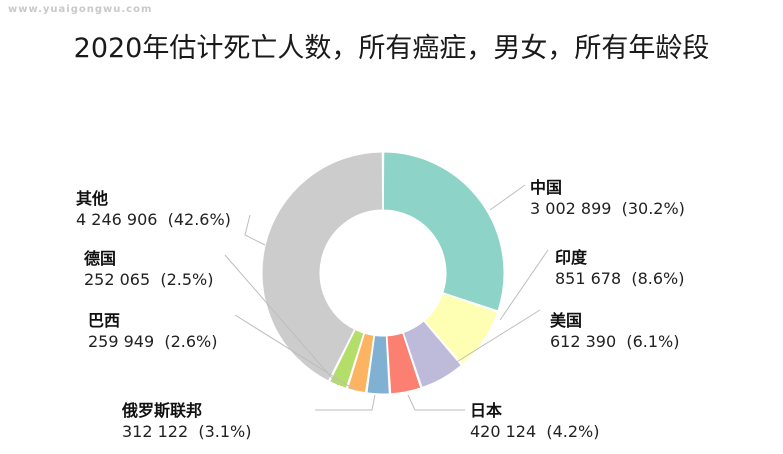 Image resolution: width=783 pixels, height=454 pixels. What do you see at coordinates (534, 431) in the screenshot?
I see `slice-value-3: 420 124 (4.2%)` at bounding box center [534, 431].